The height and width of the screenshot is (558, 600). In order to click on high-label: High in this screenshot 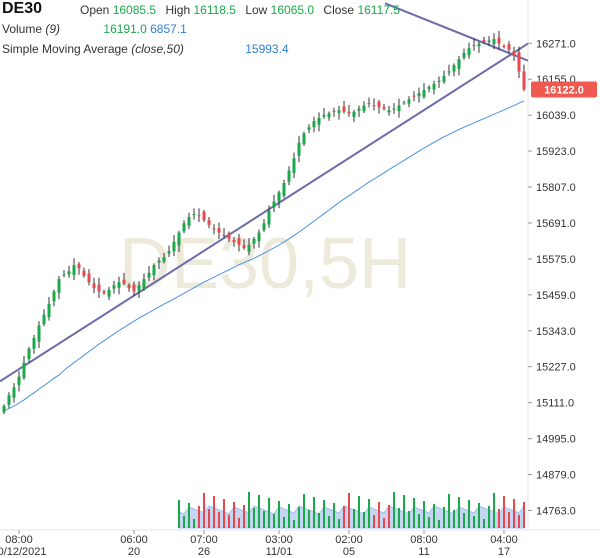, I will do `click(178, 10)`.